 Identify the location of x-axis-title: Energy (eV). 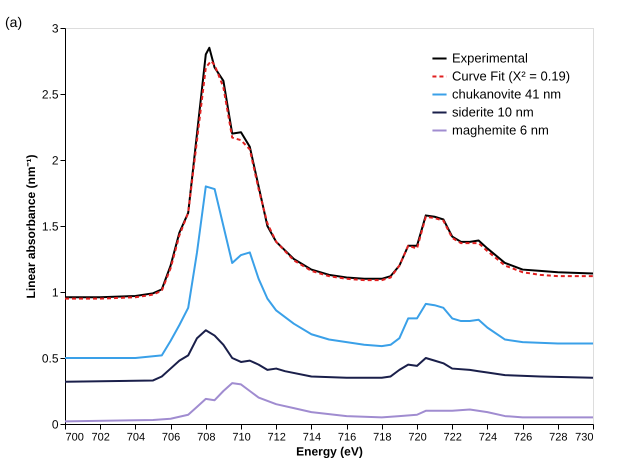
(329, 451).